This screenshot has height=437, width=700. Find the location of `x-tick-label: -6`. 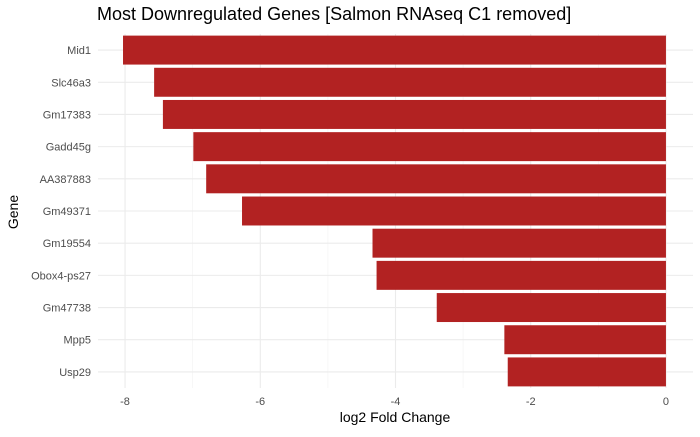

x-tick-label: -6 is located at coordinates (260, 402).